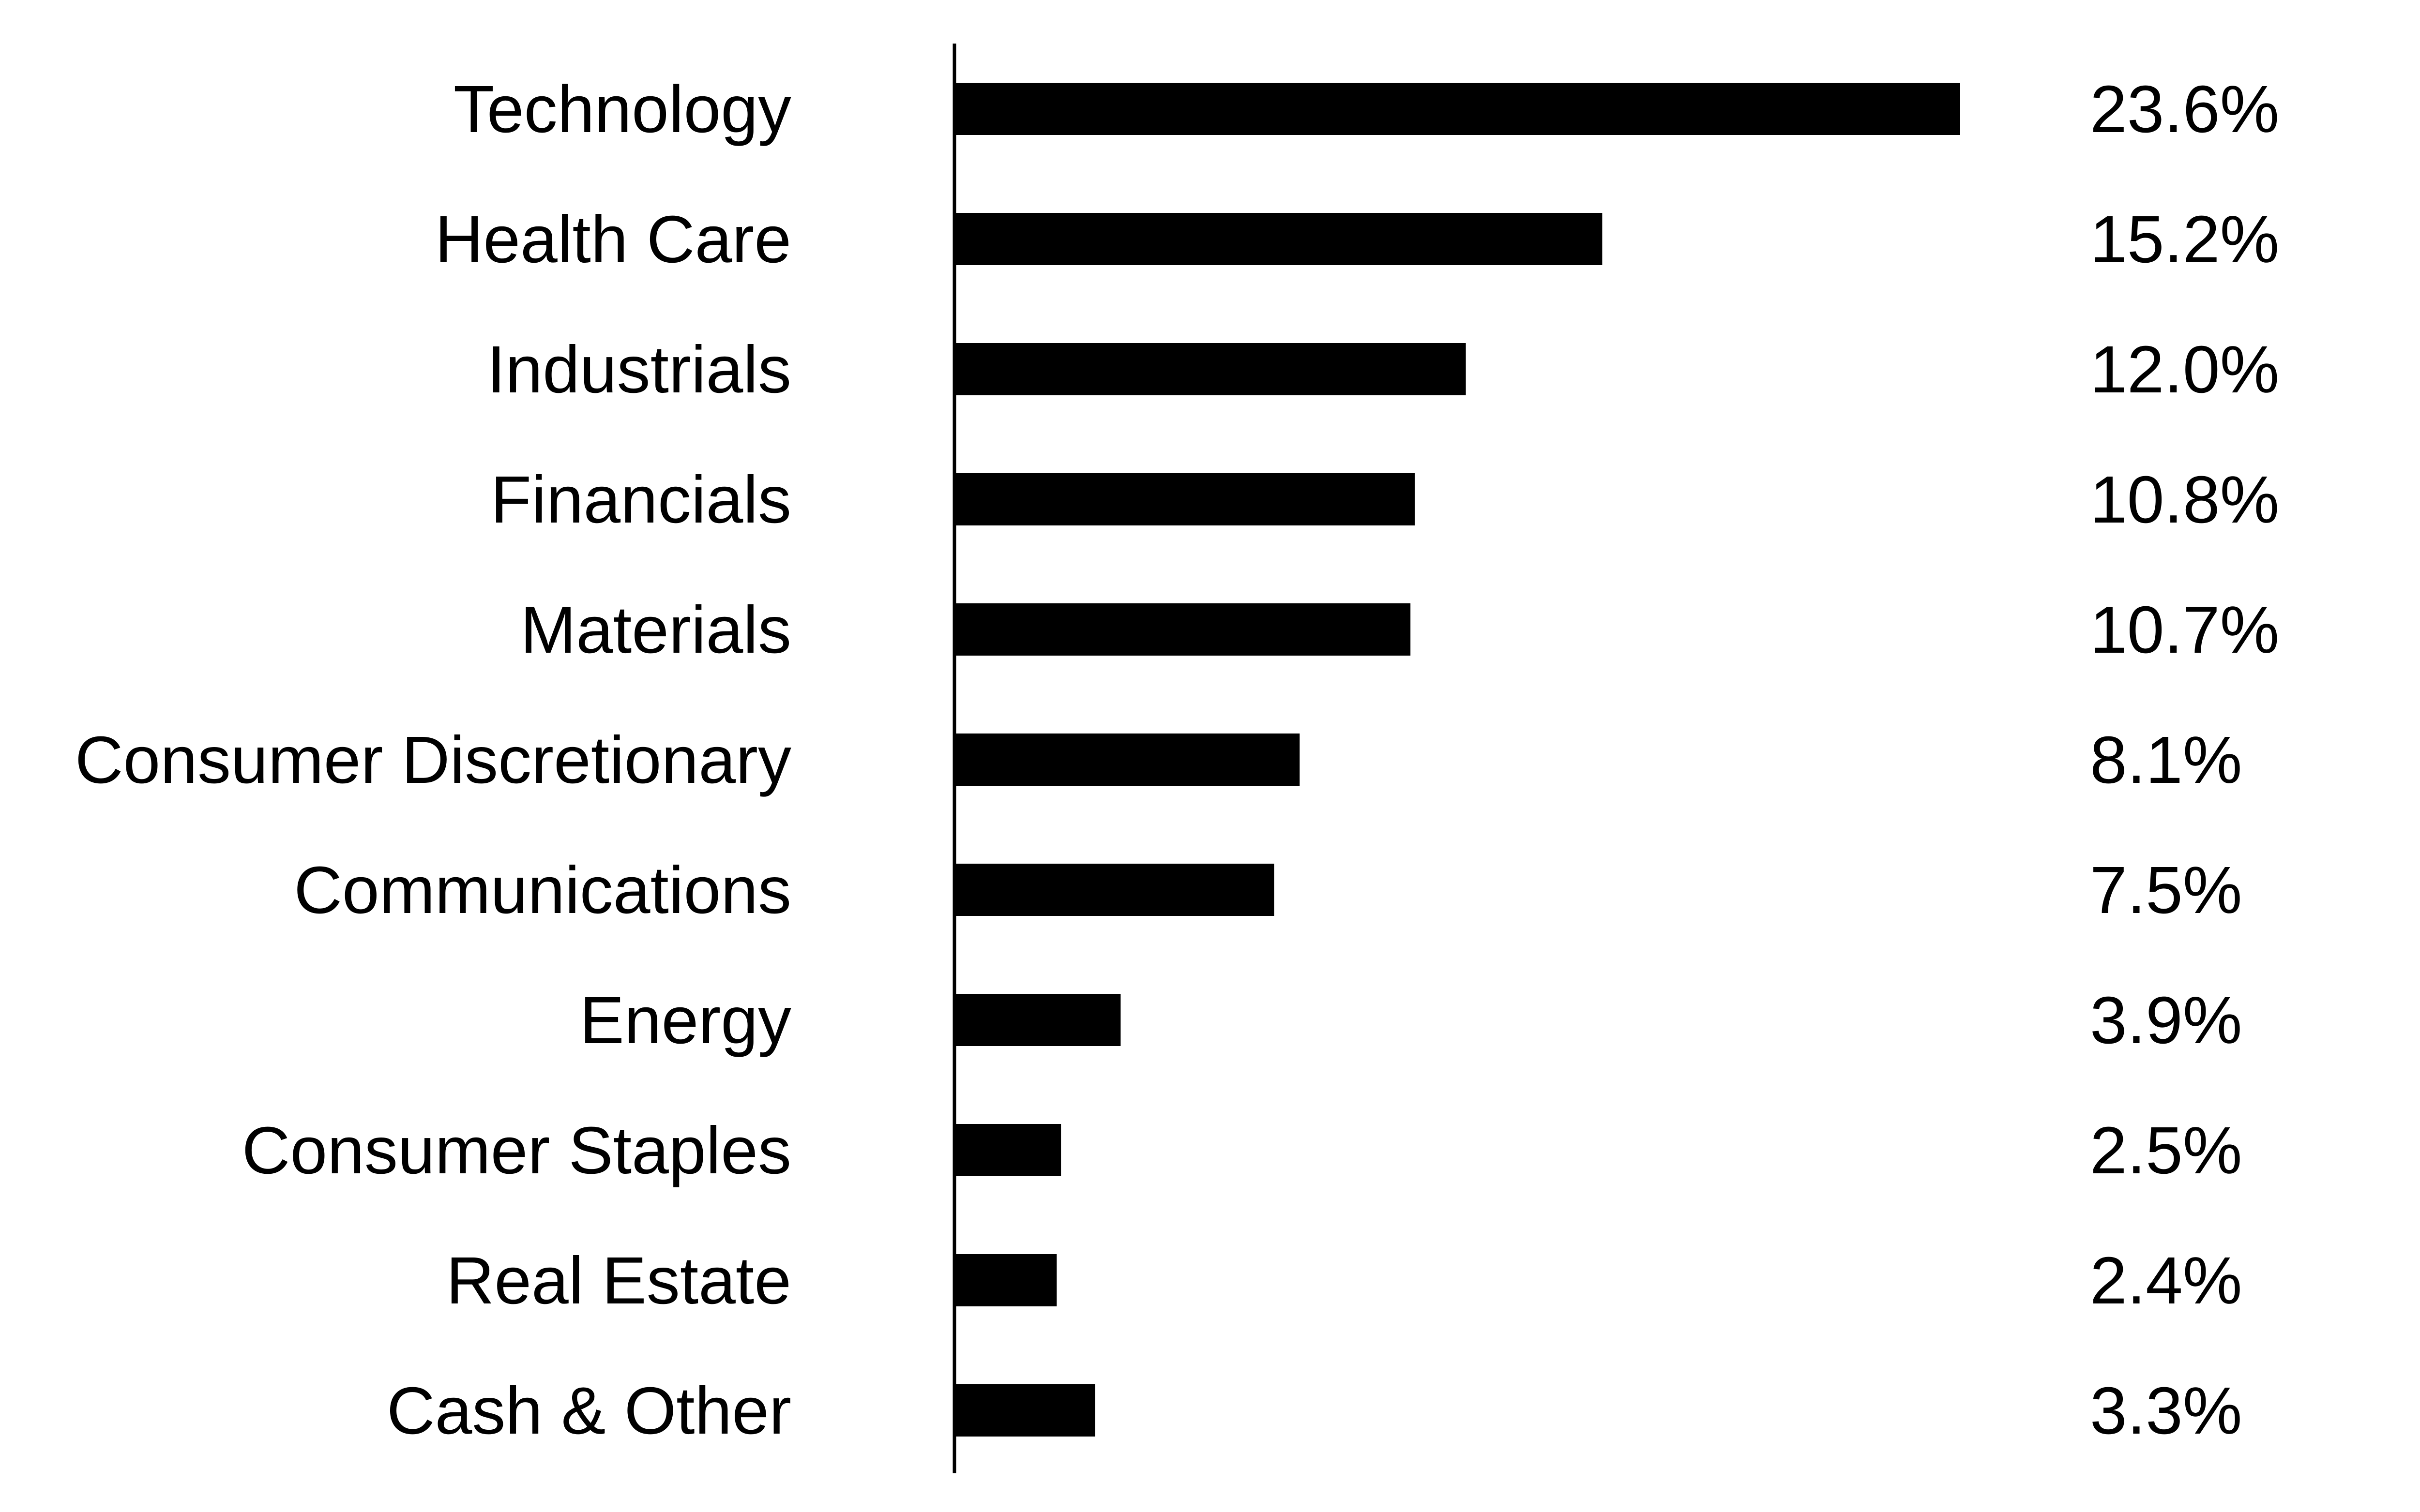 The image size is (2420, 1512). I want to click on value-label: 7.5%, so click(2166, 890).